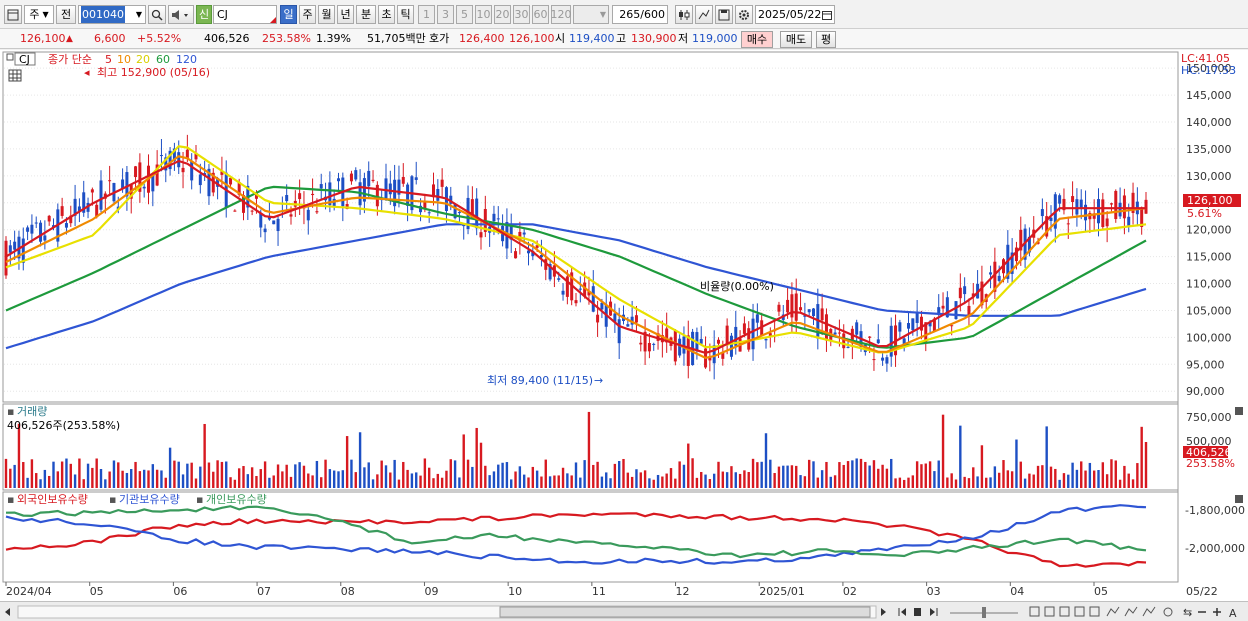 The image size is (1248, 621). What do you see at coordinates (917, 612) in the screenshot?
I see `stop-icon` at bounding box center [917, 612].